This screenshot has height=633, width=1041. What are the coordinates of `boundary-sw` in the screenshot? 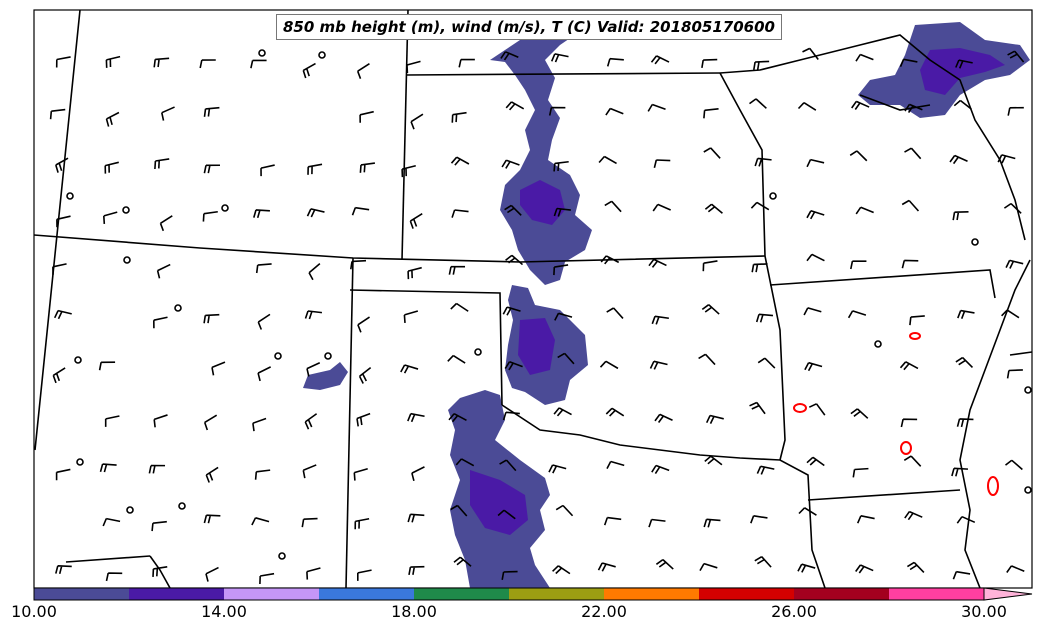 It's located at (108, 559).